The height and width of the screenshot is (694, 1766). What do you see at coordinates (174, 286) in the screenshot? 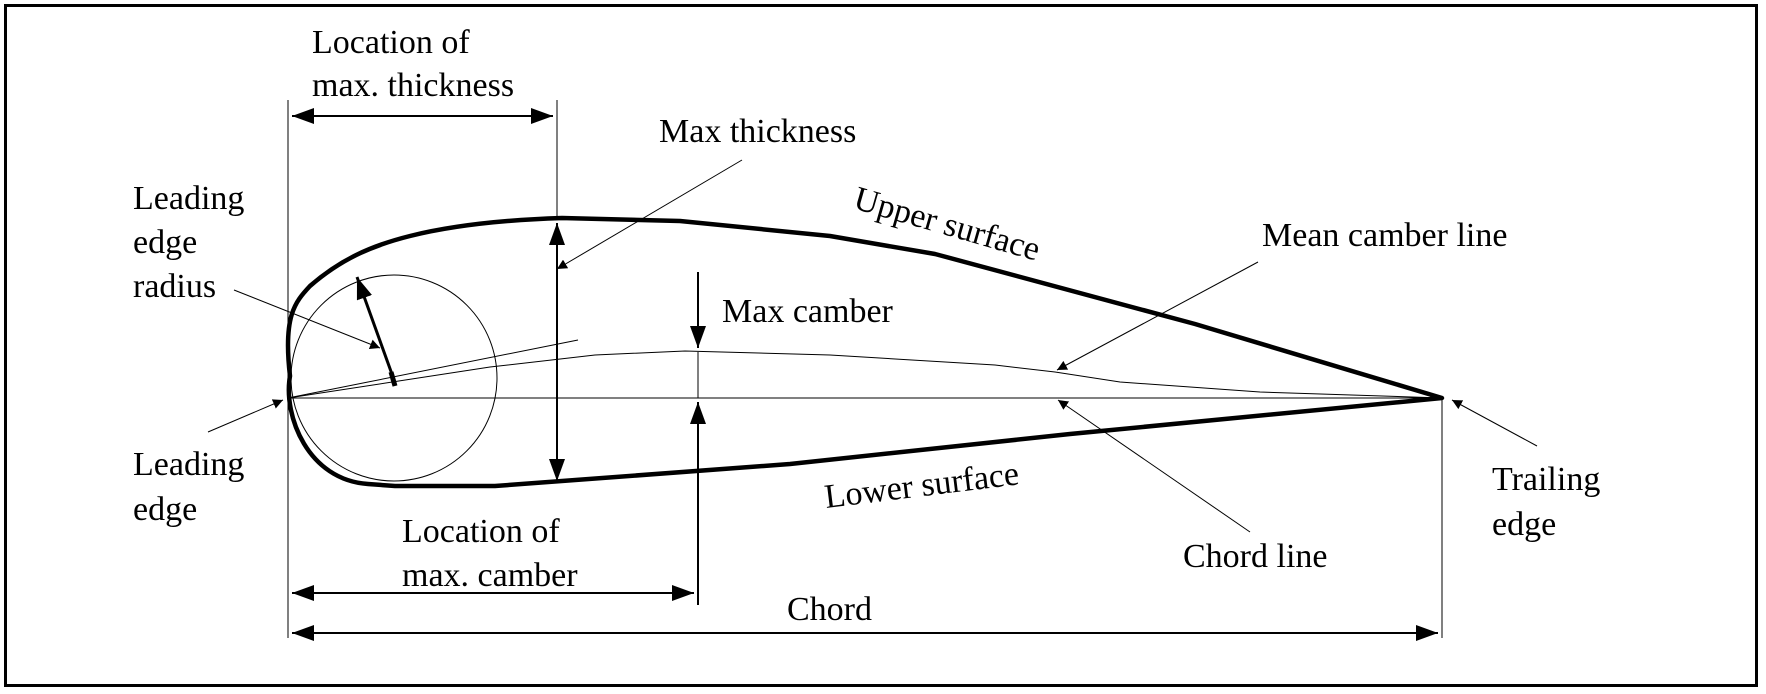
I see `leading-edge-radius-label: radius` at bounding box center [174, 286].